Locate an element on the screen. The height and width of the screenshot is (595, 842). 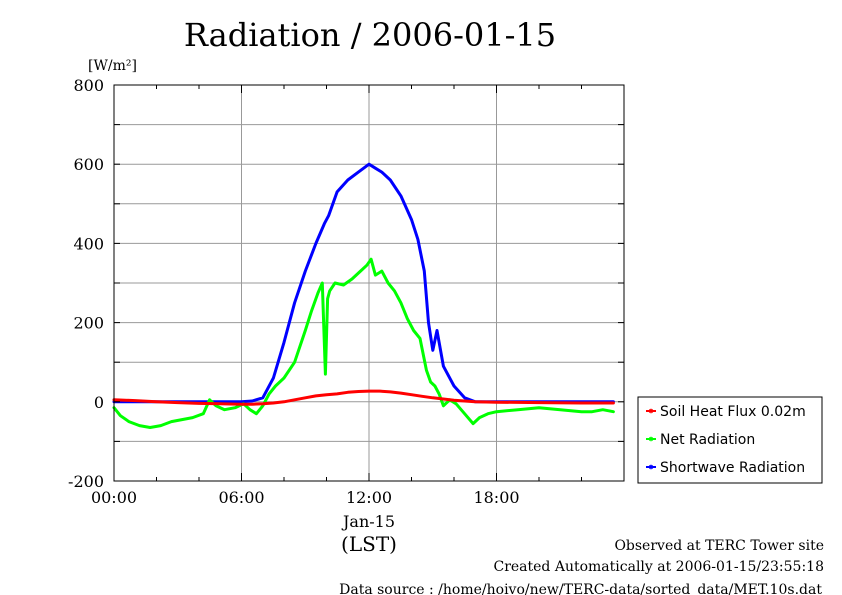
y-tick-label: 0 is located at coordinates (99, 402).